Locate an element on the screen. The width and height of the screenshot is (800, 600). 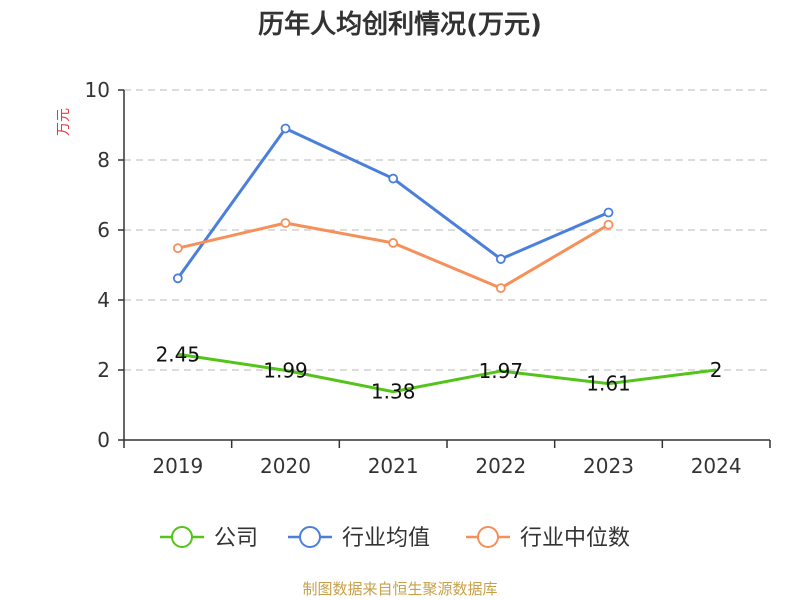
legend-label: 行业中位数 is located at coordinates (575, 538).